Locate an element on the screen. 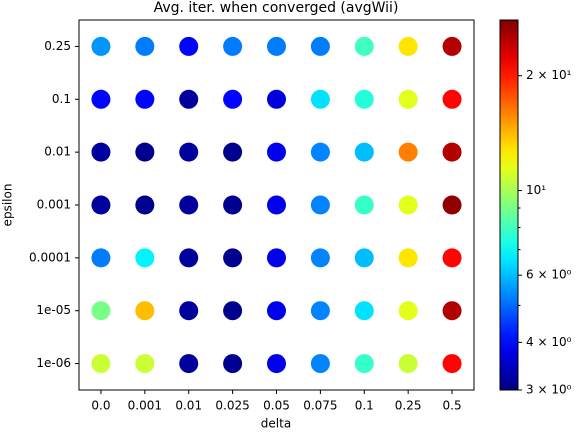 Image resolution: width=578 pixels, height=433 pixels. chart-title: Avg. iter. when converged (avgWii) is located at coordinates (276, 8).